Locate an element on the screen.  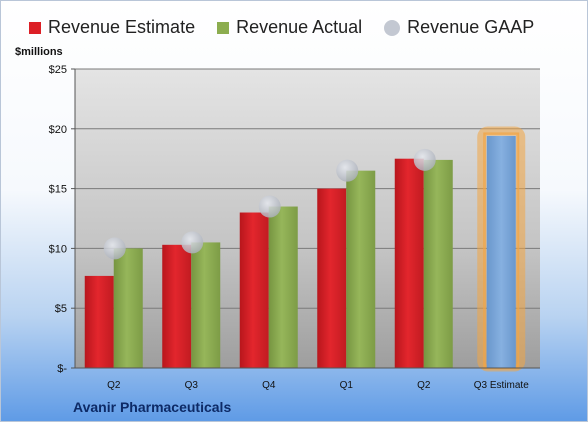
legend-item-revenue-gaap: Revenue GAAP is located at coordinates (459, 27).